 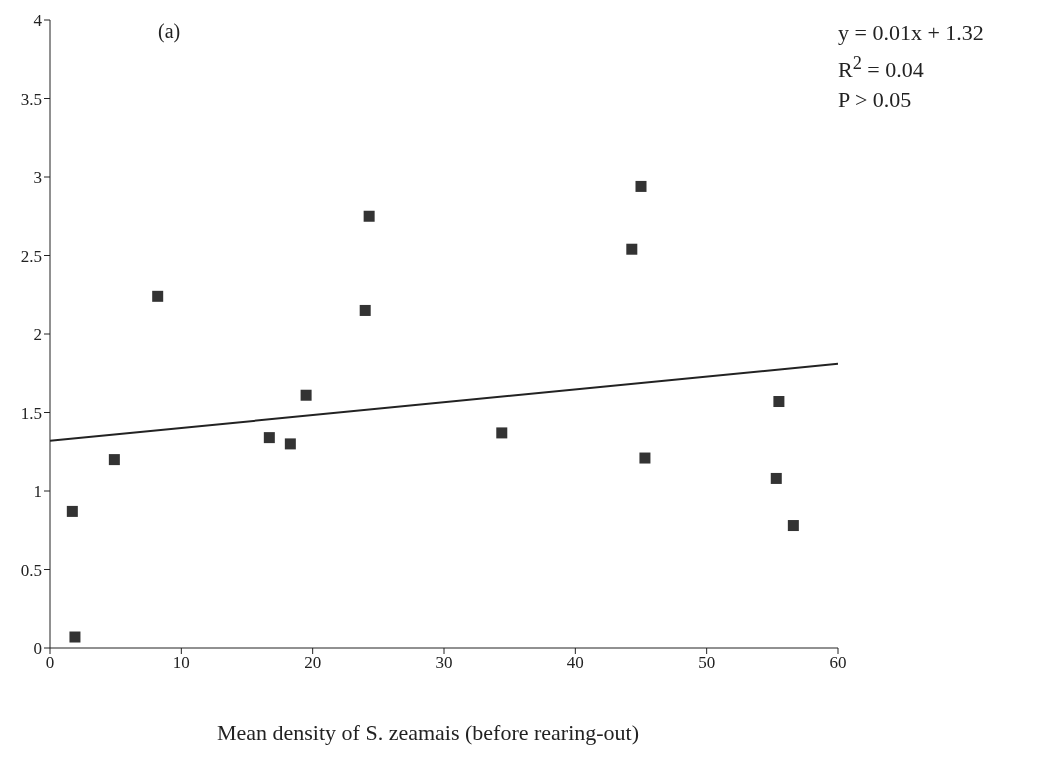 I want to click on y-tick-label: 1.5, so click(x=31, y=413).